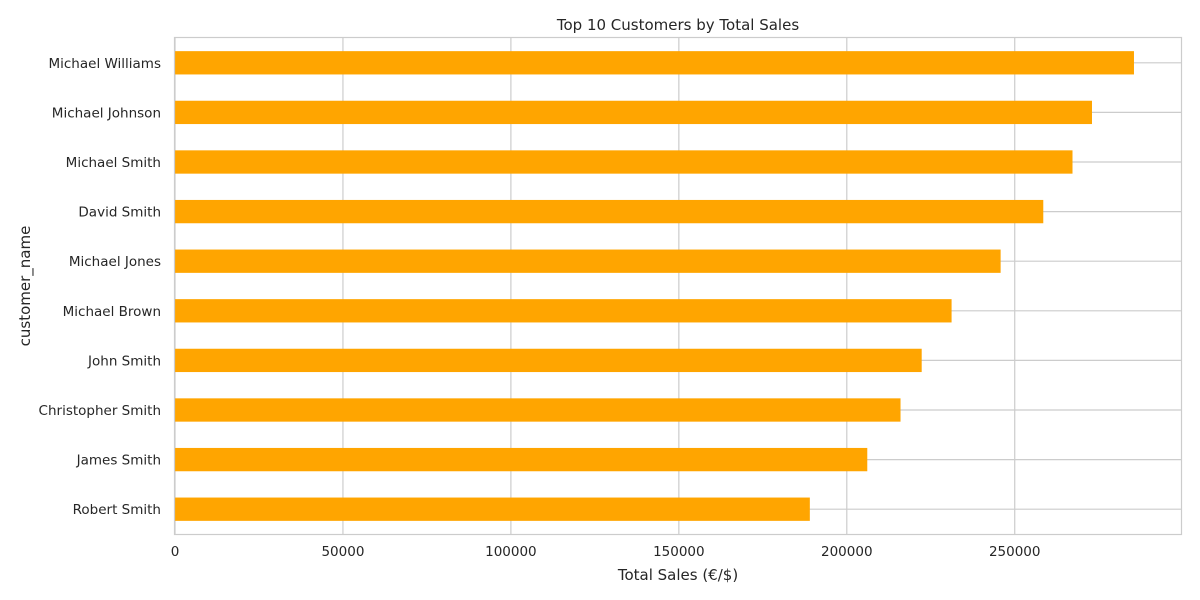 The width and height of the screenshot is (1200, 600). What do you see at coordinates (606, 552) in the screenshot?
I see `x-tick-labels: 0 50000 100000 150000 200000 250000` at bounding box center [606, 552].